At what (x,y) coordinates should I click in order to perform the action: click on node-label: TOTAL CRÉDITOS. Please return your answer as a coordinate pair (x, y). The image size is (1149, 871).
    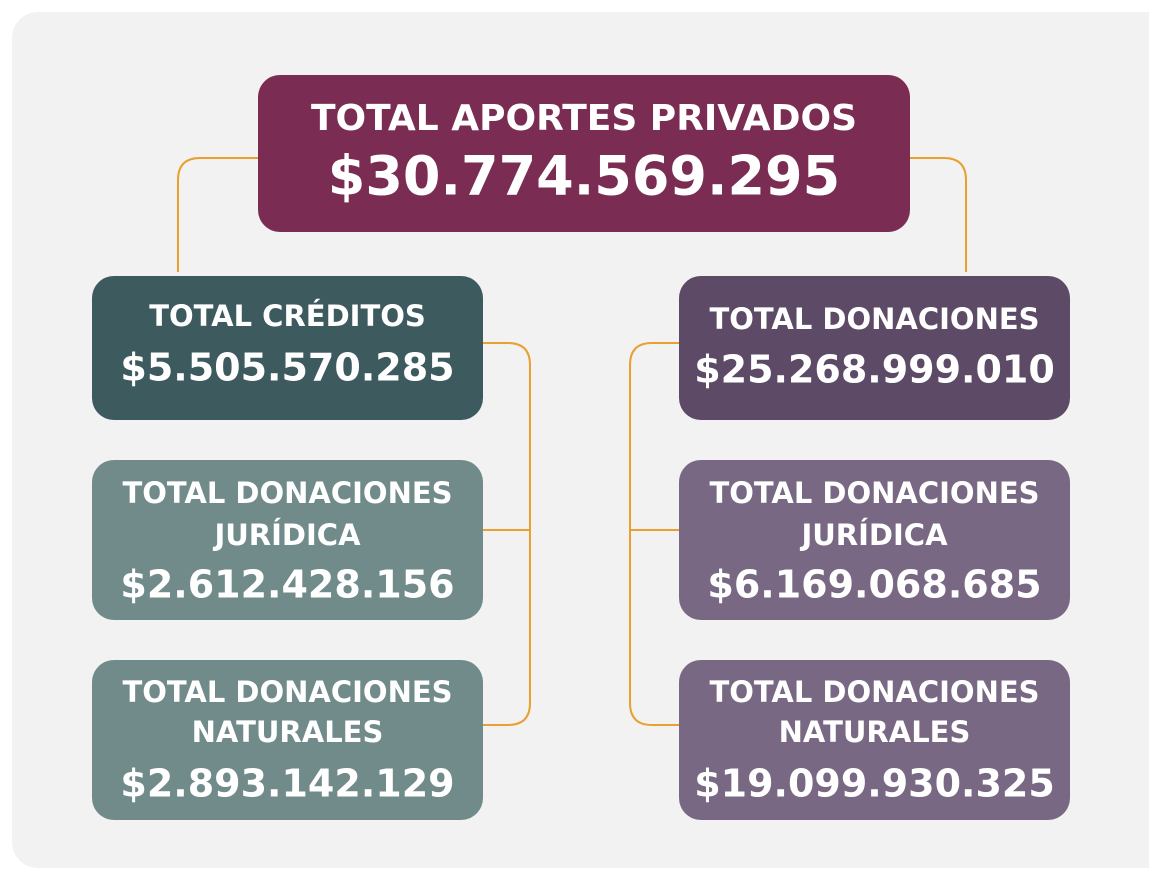
    Looking at the image, I should click on (287, 316).